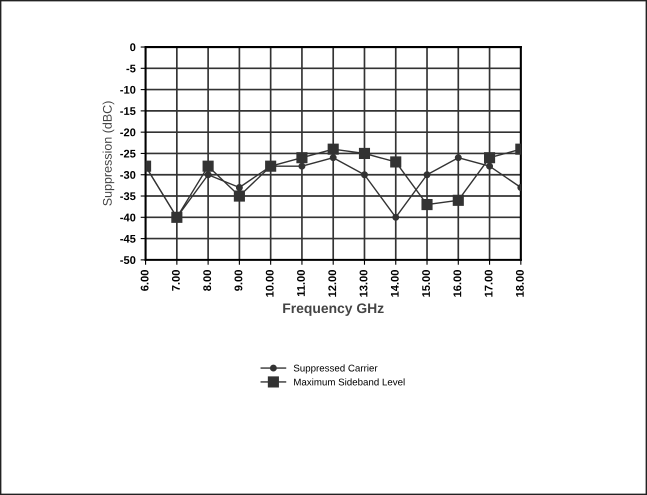 The height and width of the screenshot is (495, 647). Describe the element at coordinates (144, 280) in the screenshot. I see `x-tick-label: 6.00` at that location.